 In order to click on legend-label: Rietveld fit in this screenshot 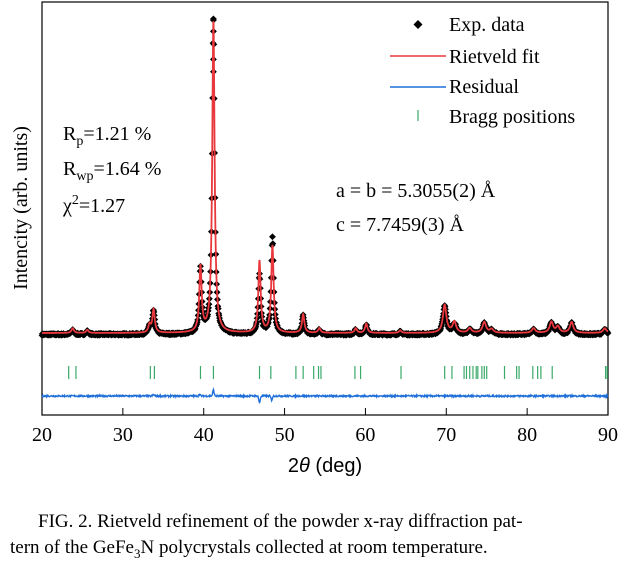, I will do `click(494, 57)`.